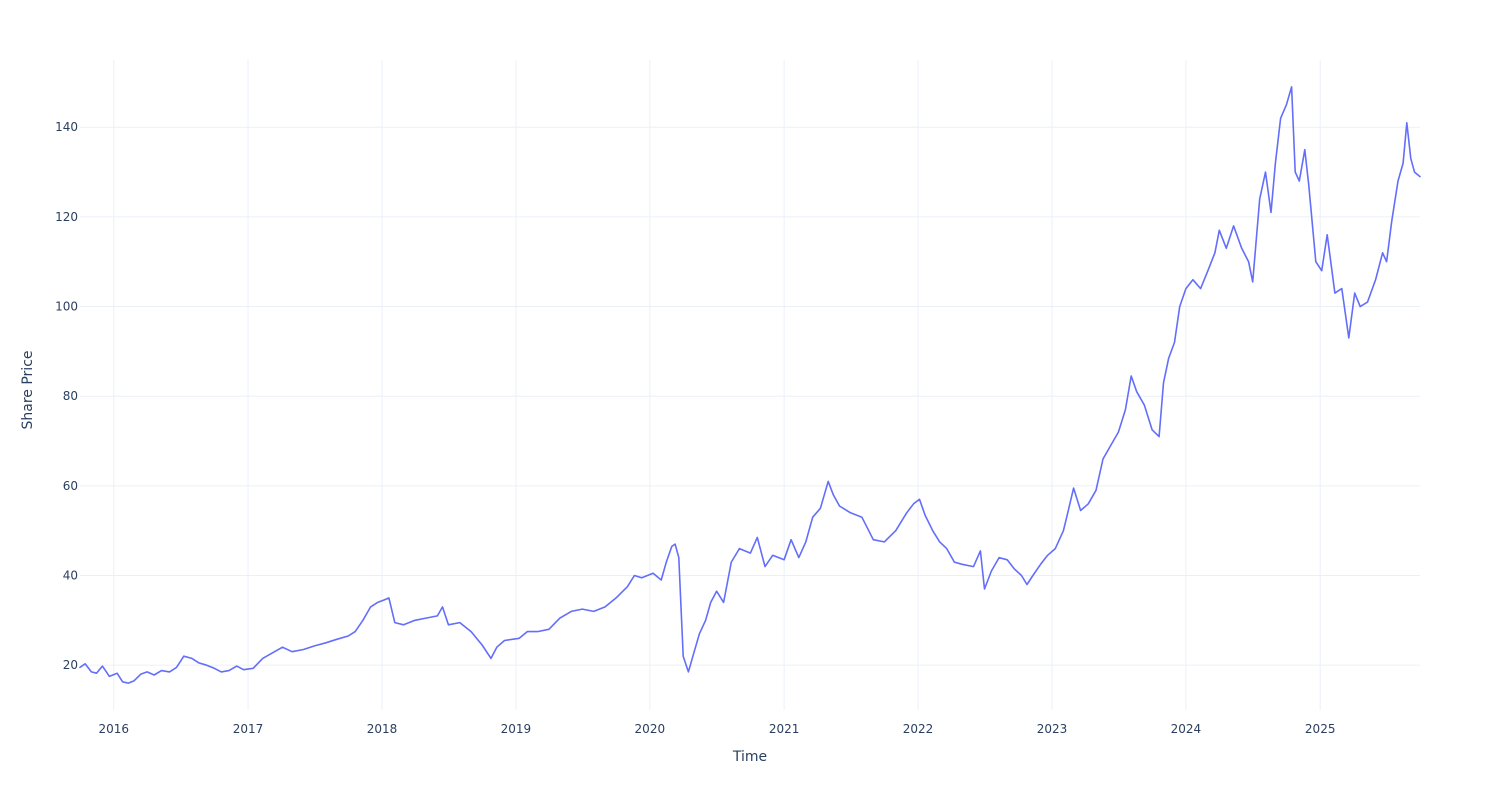 Image resolution: width=1500 pixels, height=800 pixels. What do you see at coordinates (382, 729) in the screenshot?
I see `x-tick-label: 2018` at bounding box center [382, 729].